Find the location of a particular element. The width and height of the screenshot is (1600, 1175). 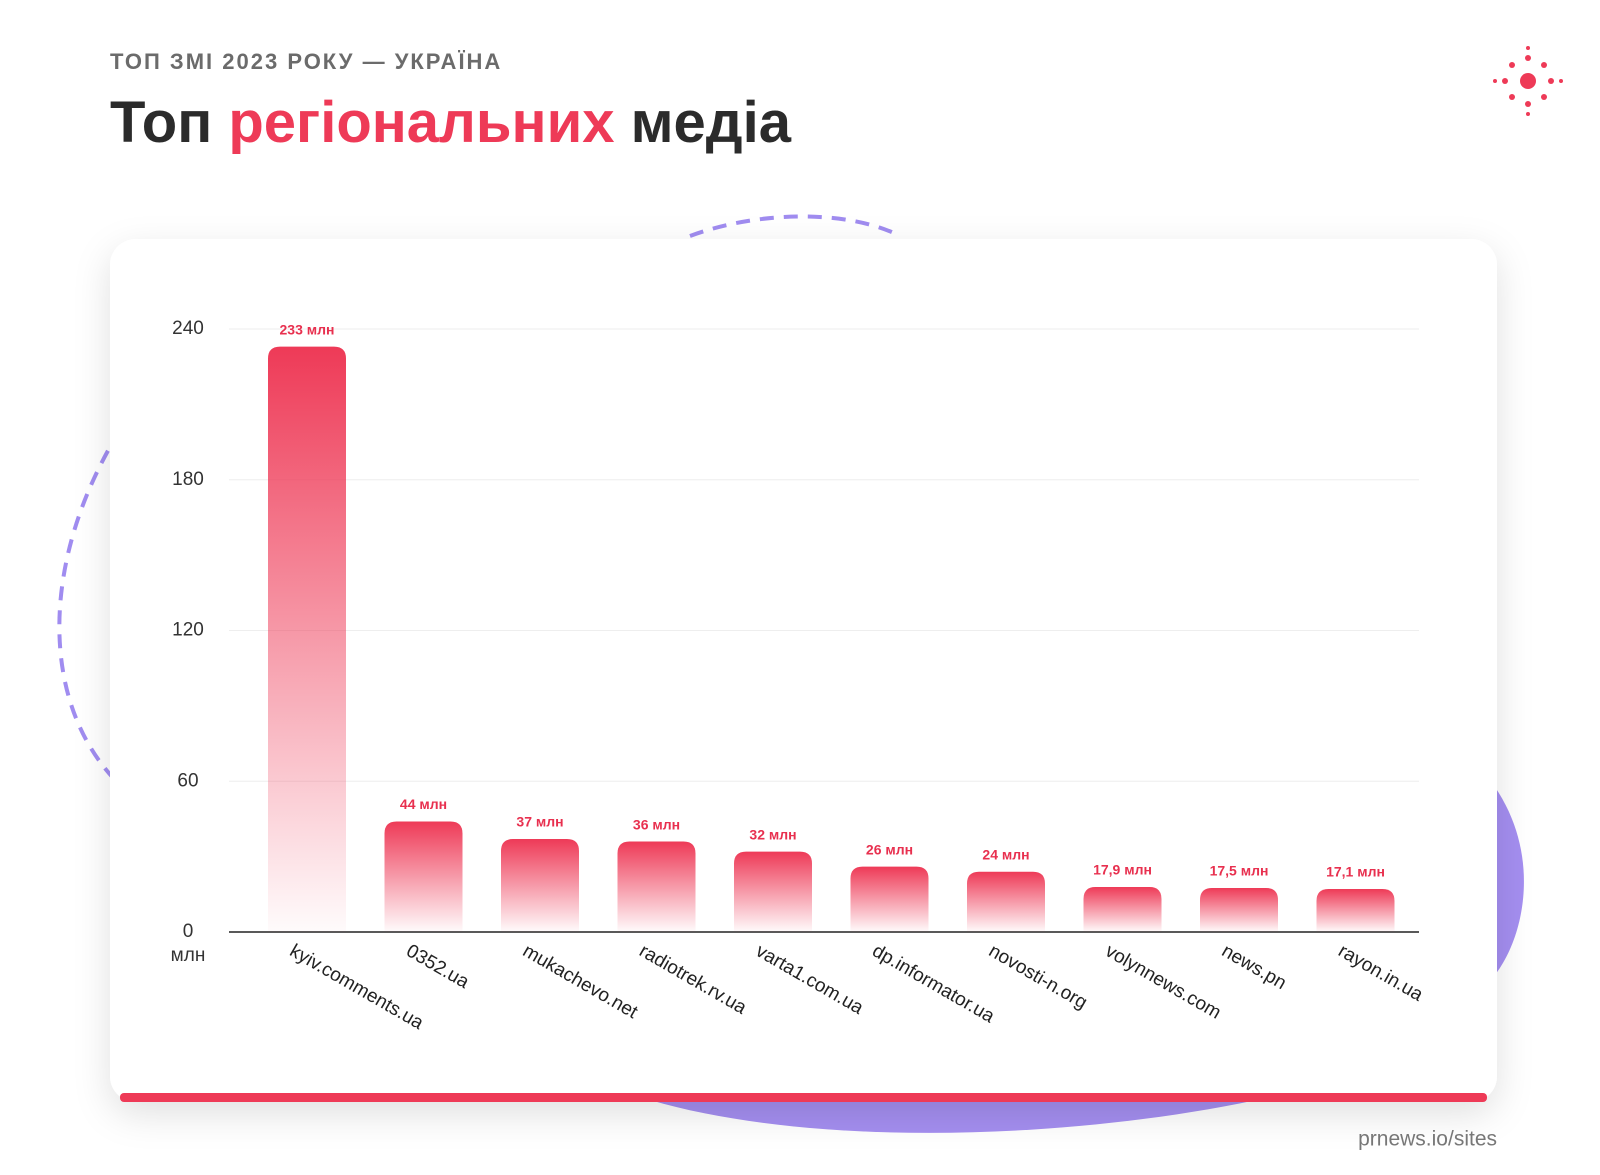

value-label: 233 млн is located at coordinates (307, 329).